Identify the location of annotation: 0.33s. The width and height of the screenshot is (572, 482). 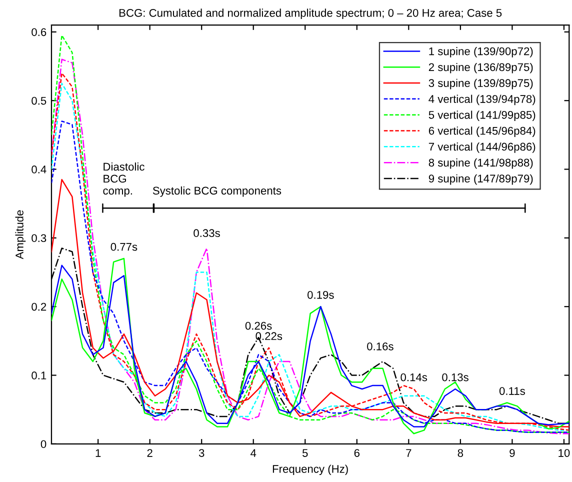
(207, 233).